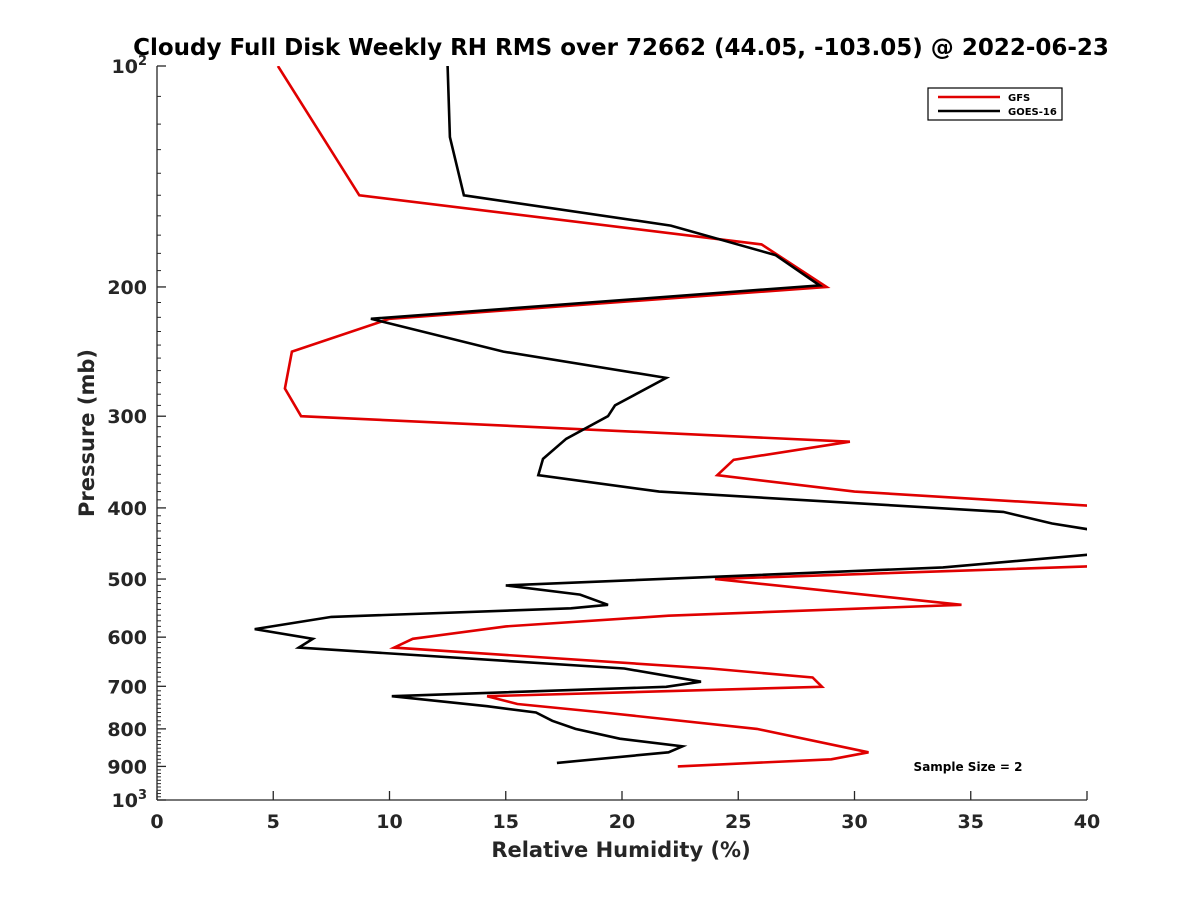  Describe the element at coordinates (130, 800) in the screenshot. I see `y-tick-label: 10³` at that location.